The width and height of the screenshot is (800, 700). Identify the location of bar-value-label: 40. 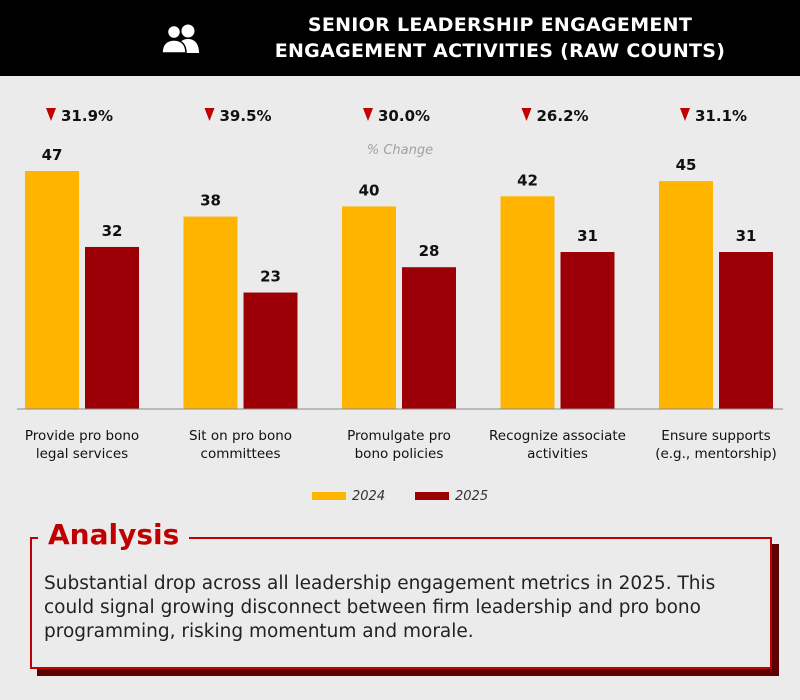
(369, 190).